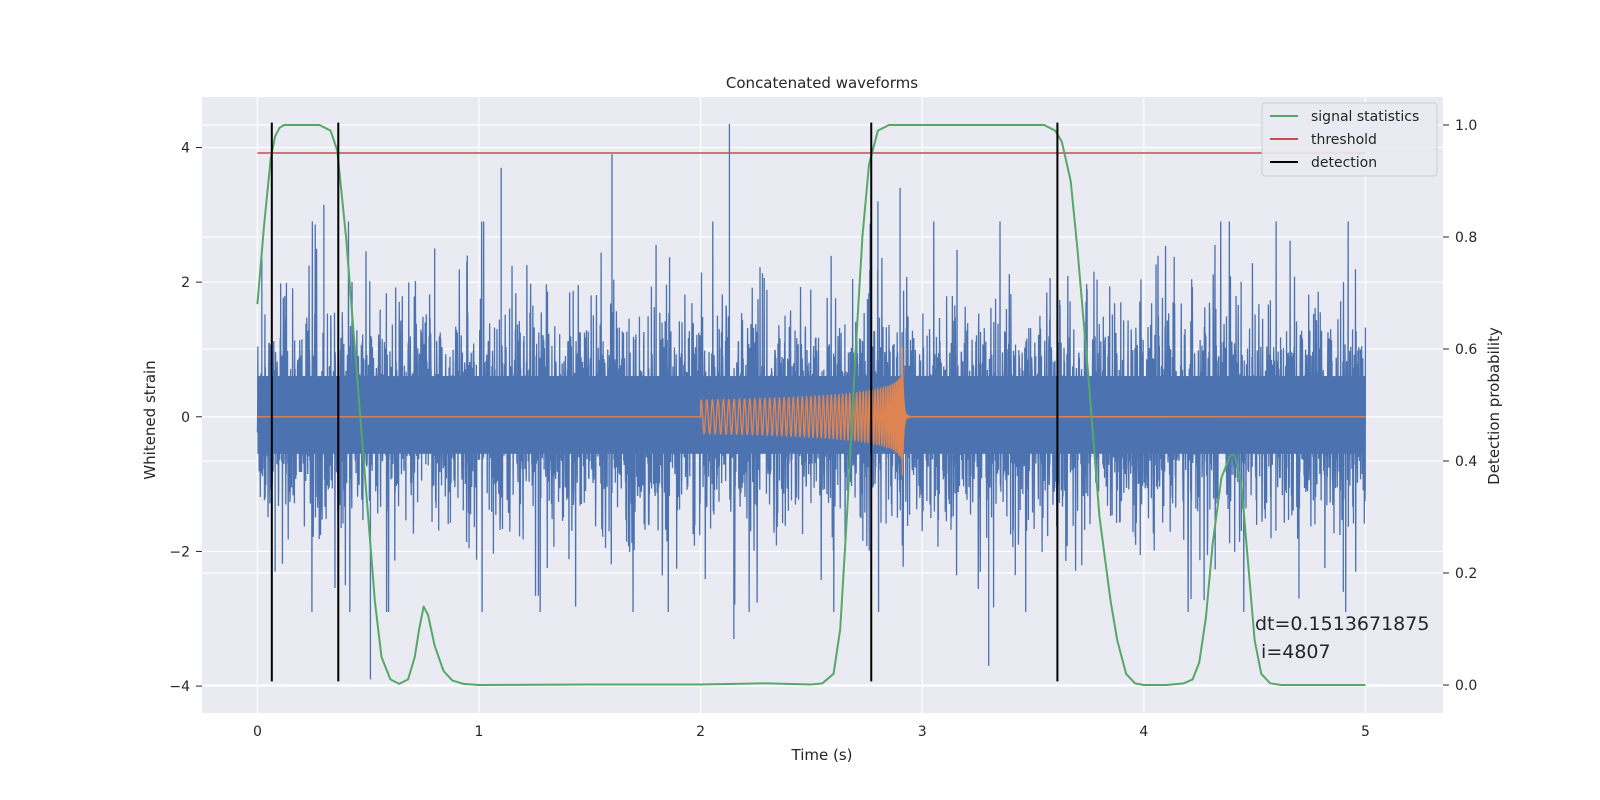 Image resolution: width=1600 pixels, height=800 pixels. What do you see at coordinates (922, 732) in the screenshot?
I see `x-tick-label-3: 3` at bounding box center [922, 732].